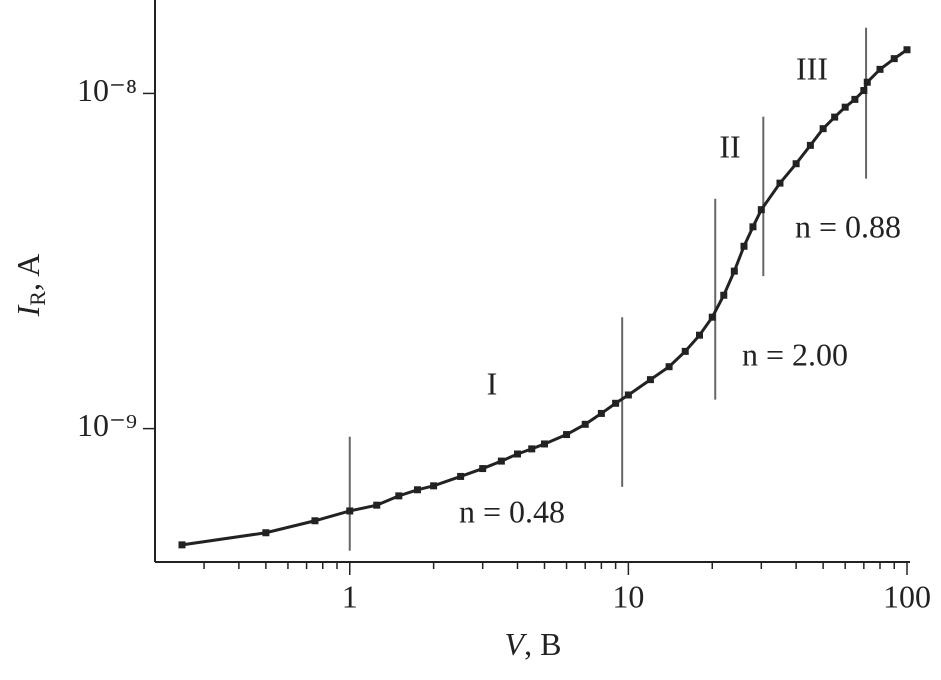 The image size is (941, 680). Describe the element at coordinates (28, 272) in the screenshot. I see `y-label-unit: , A` at that location.